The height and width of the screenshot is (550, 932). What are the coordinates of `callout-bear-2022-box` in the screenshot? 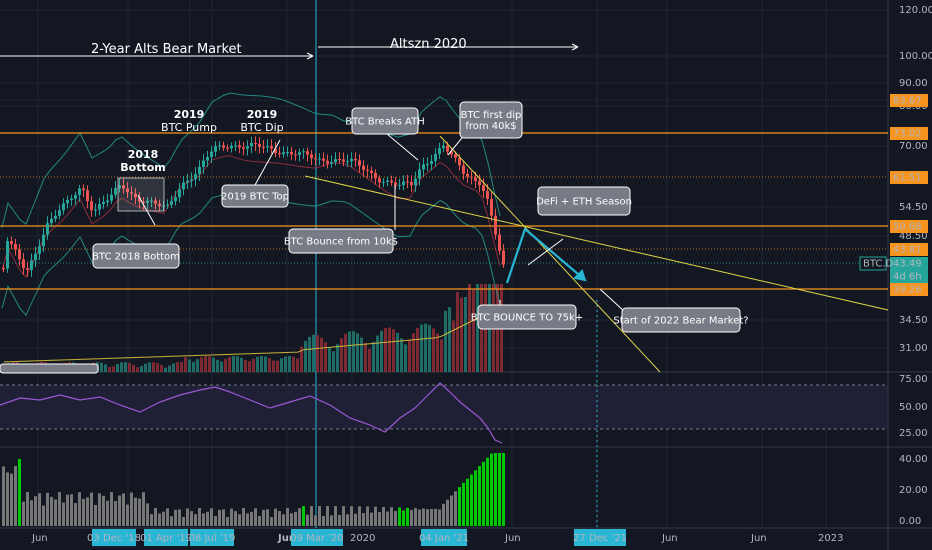 It's located at (681, 320).